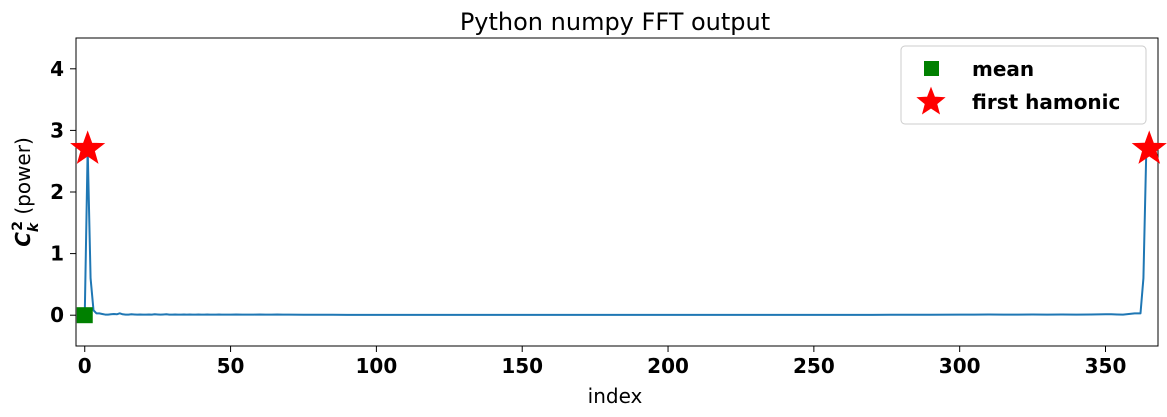 Image resolution: width=1167 pixels, height=417 pixels. What do you see at coordinates (231, 366) in the screenshot?
I see `x-tick-label: 50` at bounding box center [231, 366].